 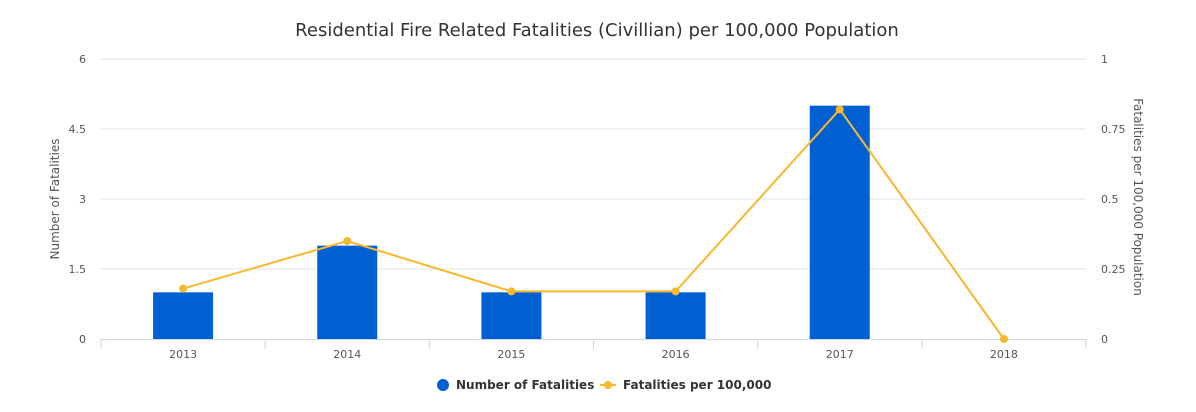 I want to click on x-tick-label: 2013, so click(x=183, y=354).